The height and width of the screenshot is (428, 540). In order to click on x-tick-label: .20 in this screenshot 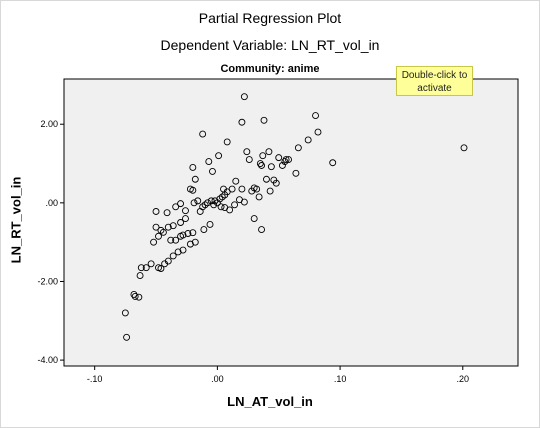, I will do `click(463, 379)`.